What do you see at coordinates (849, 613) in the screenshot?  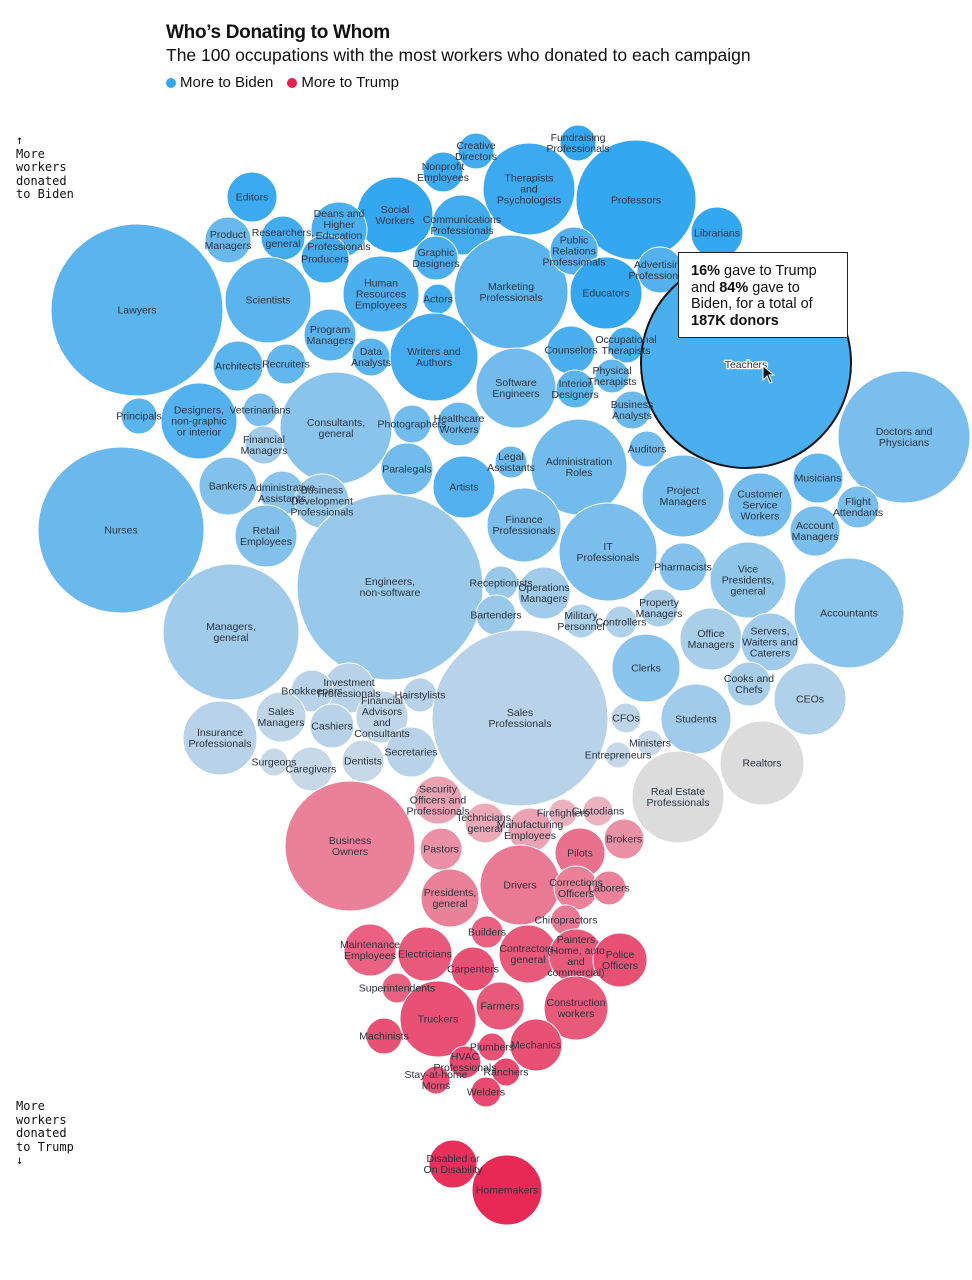 I see `bubble-accountants` at bounding box center [849, 613].